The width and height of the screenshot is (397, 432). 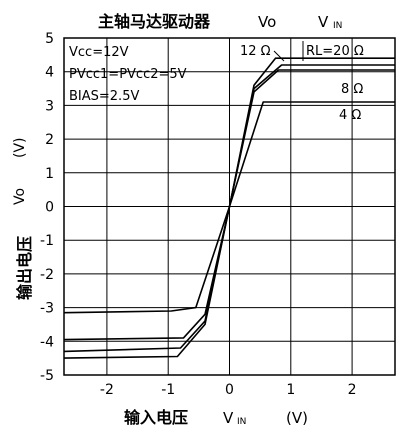 I want to click on y-axis-label-cn: 输出电压, so click(x=24, y=268).